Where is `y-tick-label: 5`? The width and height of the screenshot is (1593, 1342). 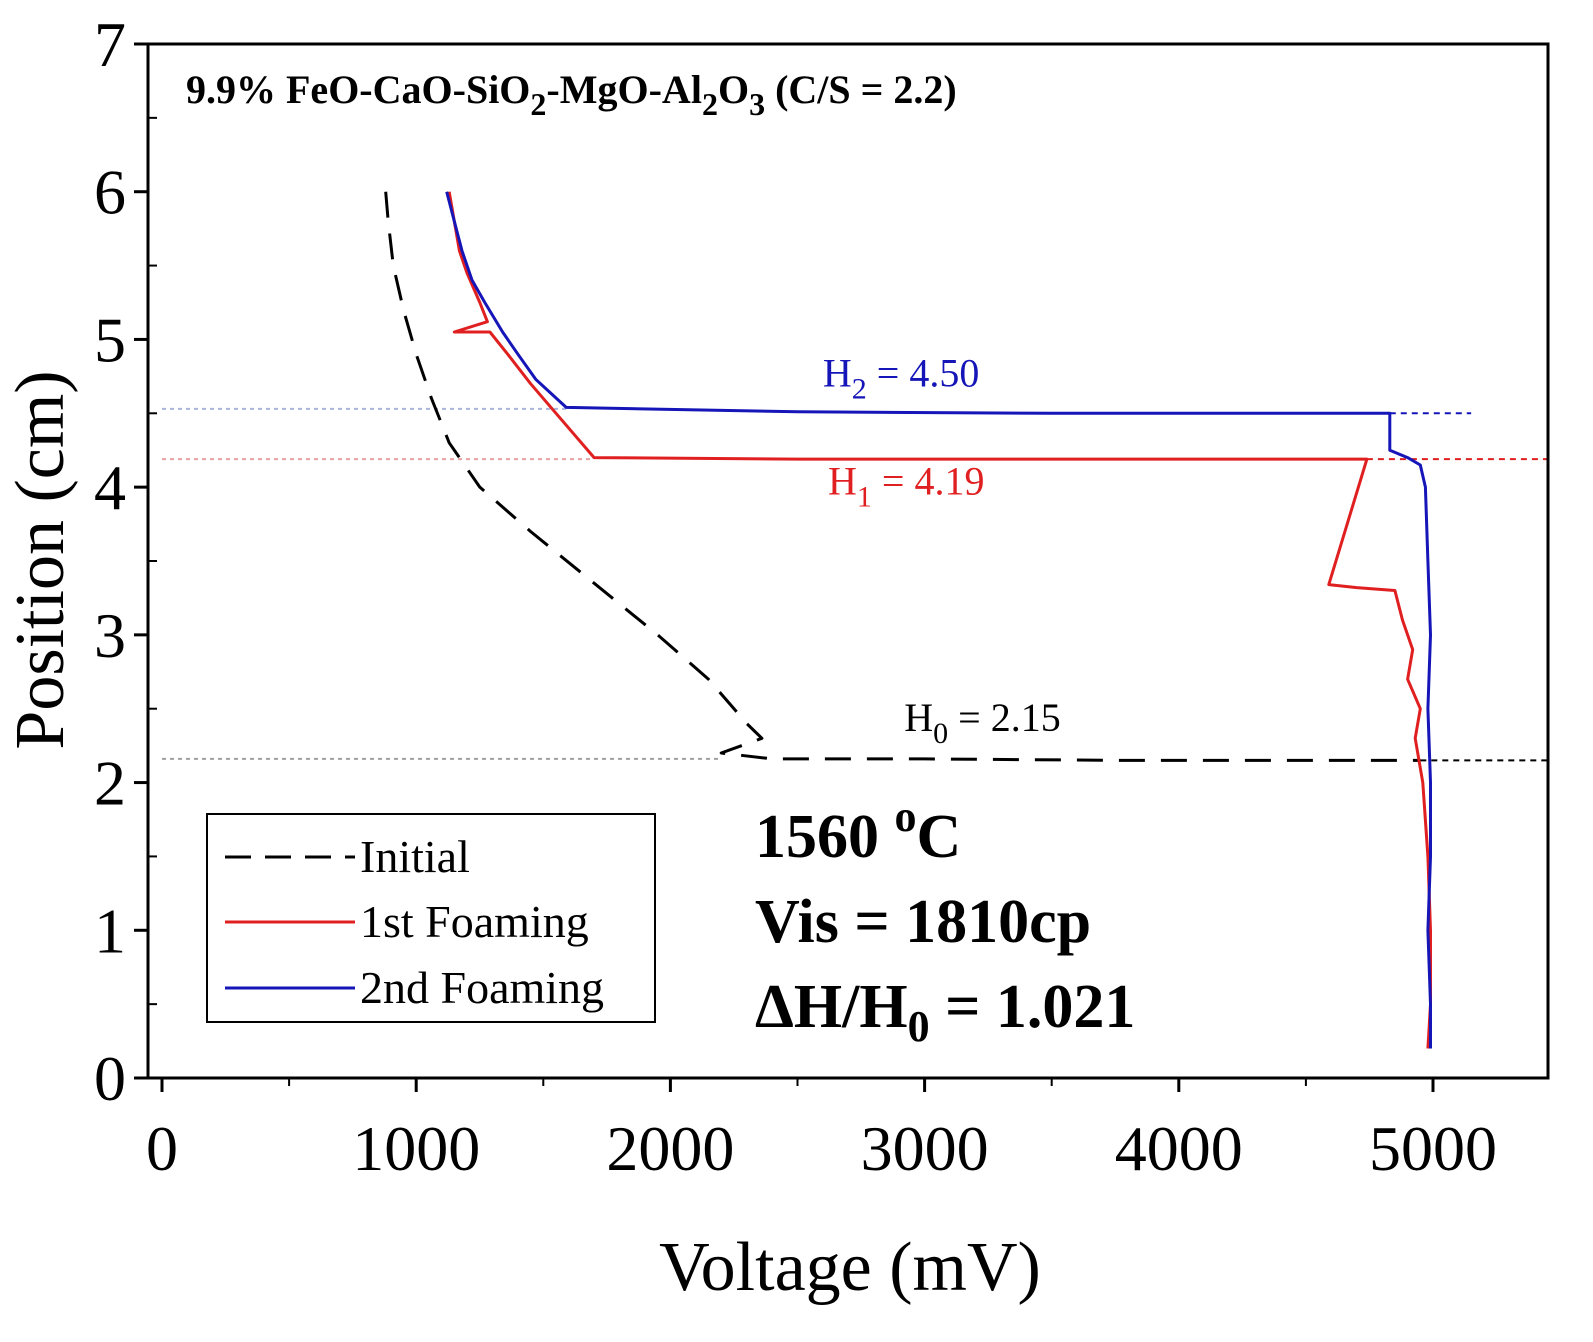
y-tick-label: 5 is located at coordinates (110, 339).